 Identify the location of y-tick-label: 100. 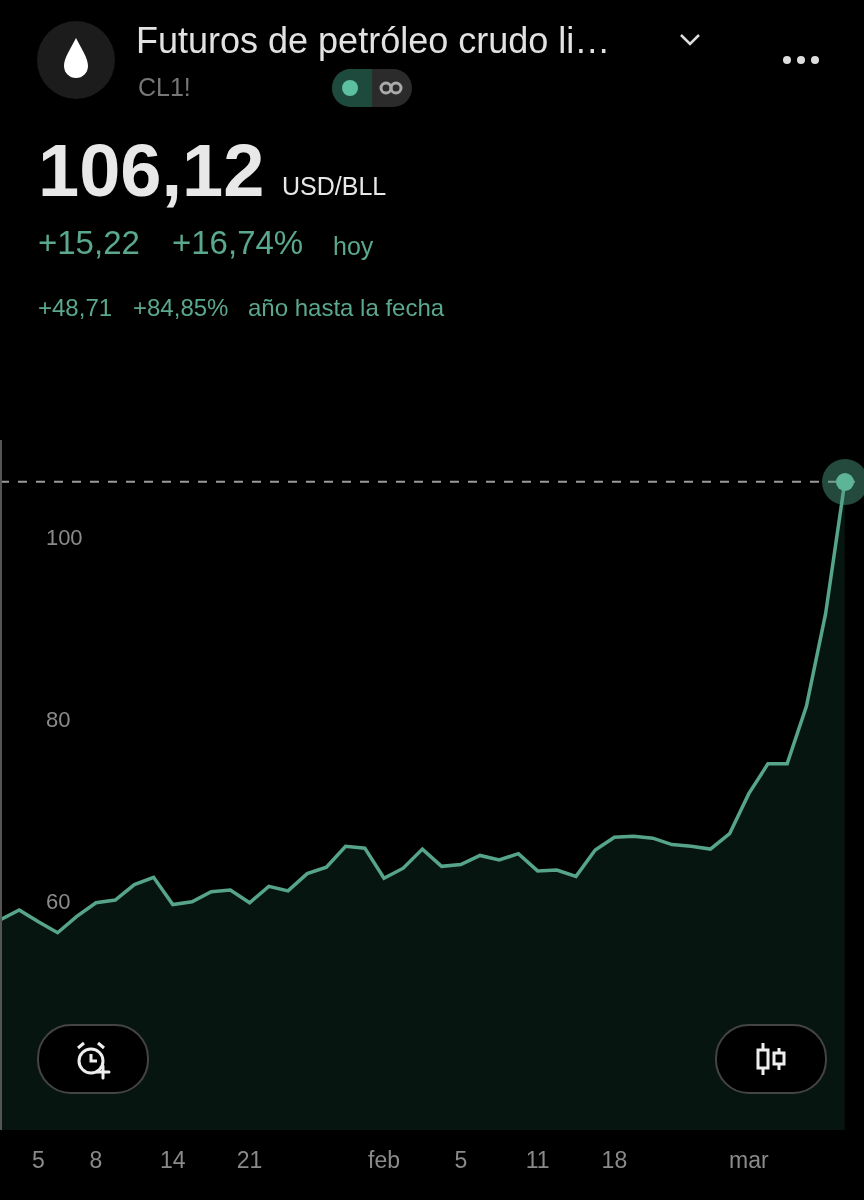
(64, 537).